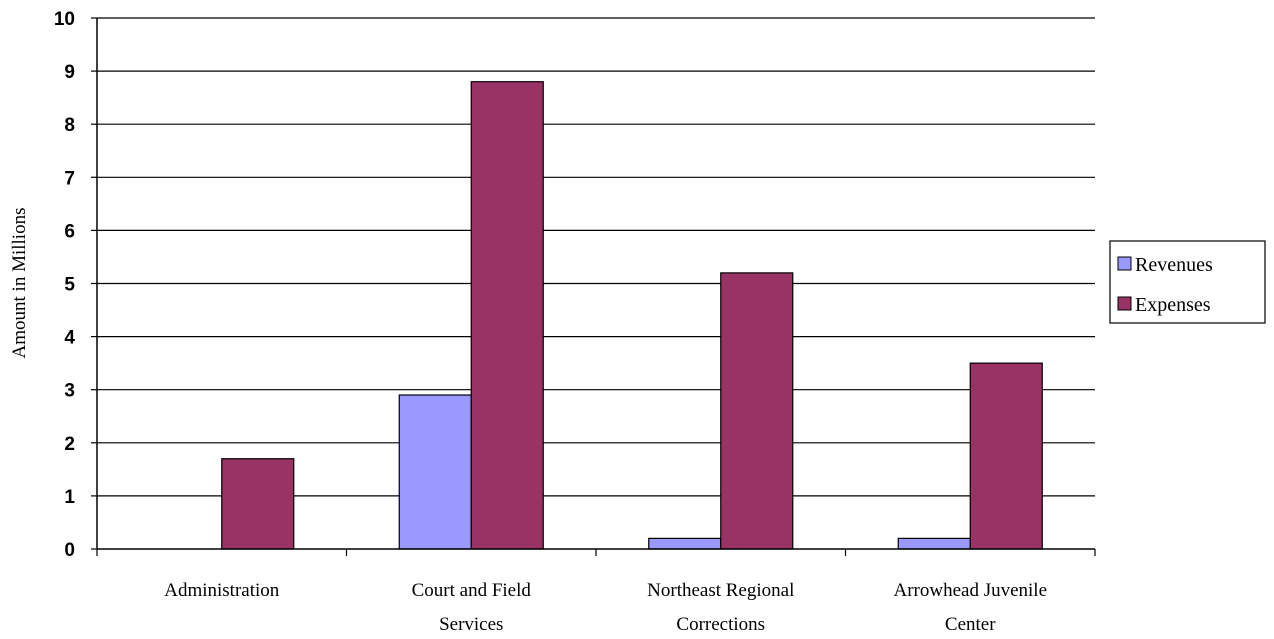 This screenshot has width=1274, height=639. Describe the element at coordinates (1124, 263) in the screenshot. I see `legend-swatch-revenues` at that location.